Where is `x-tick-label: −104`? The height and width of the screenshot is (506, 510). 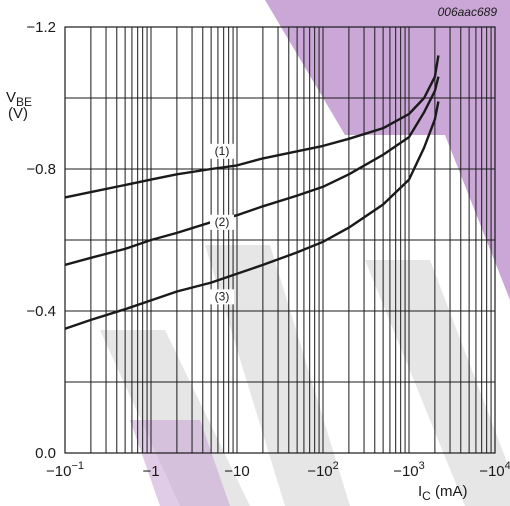 x-tick-label: −104 is located at coordinates (494, 470).